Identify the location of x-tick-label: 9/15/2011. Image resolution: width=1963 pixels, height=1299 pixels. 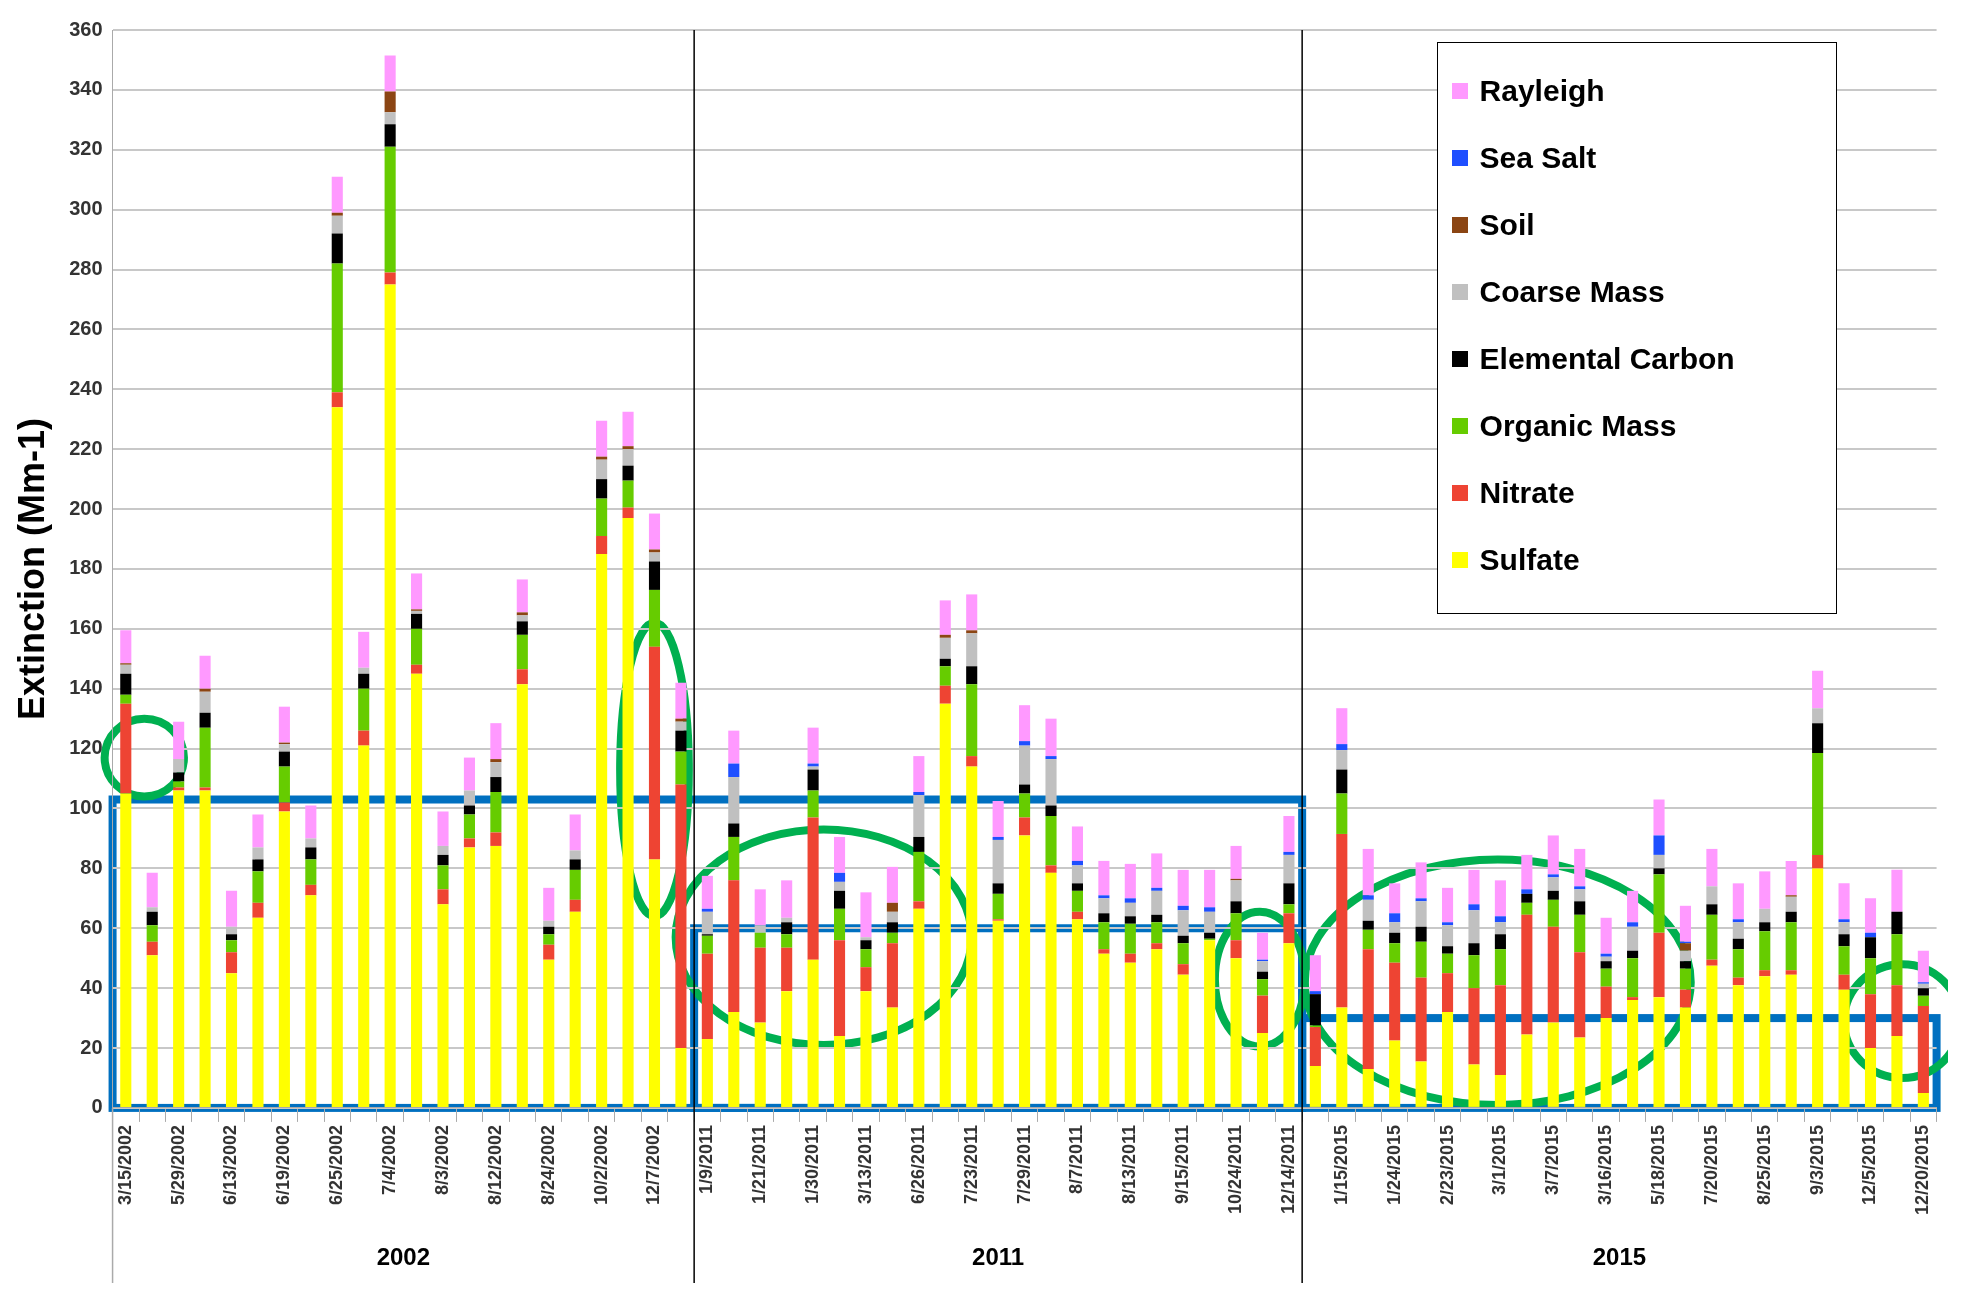
(1182, 1164).